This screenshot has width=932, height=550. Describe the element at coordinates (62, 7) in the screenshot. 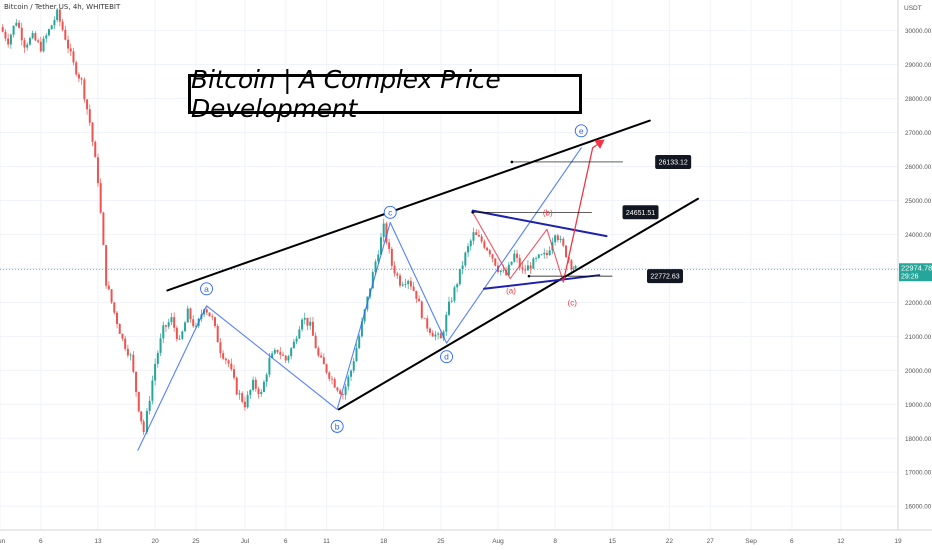

I see `symbol-label: Bitcoin / Tether US, 4h, WHITEBIT` at that location.